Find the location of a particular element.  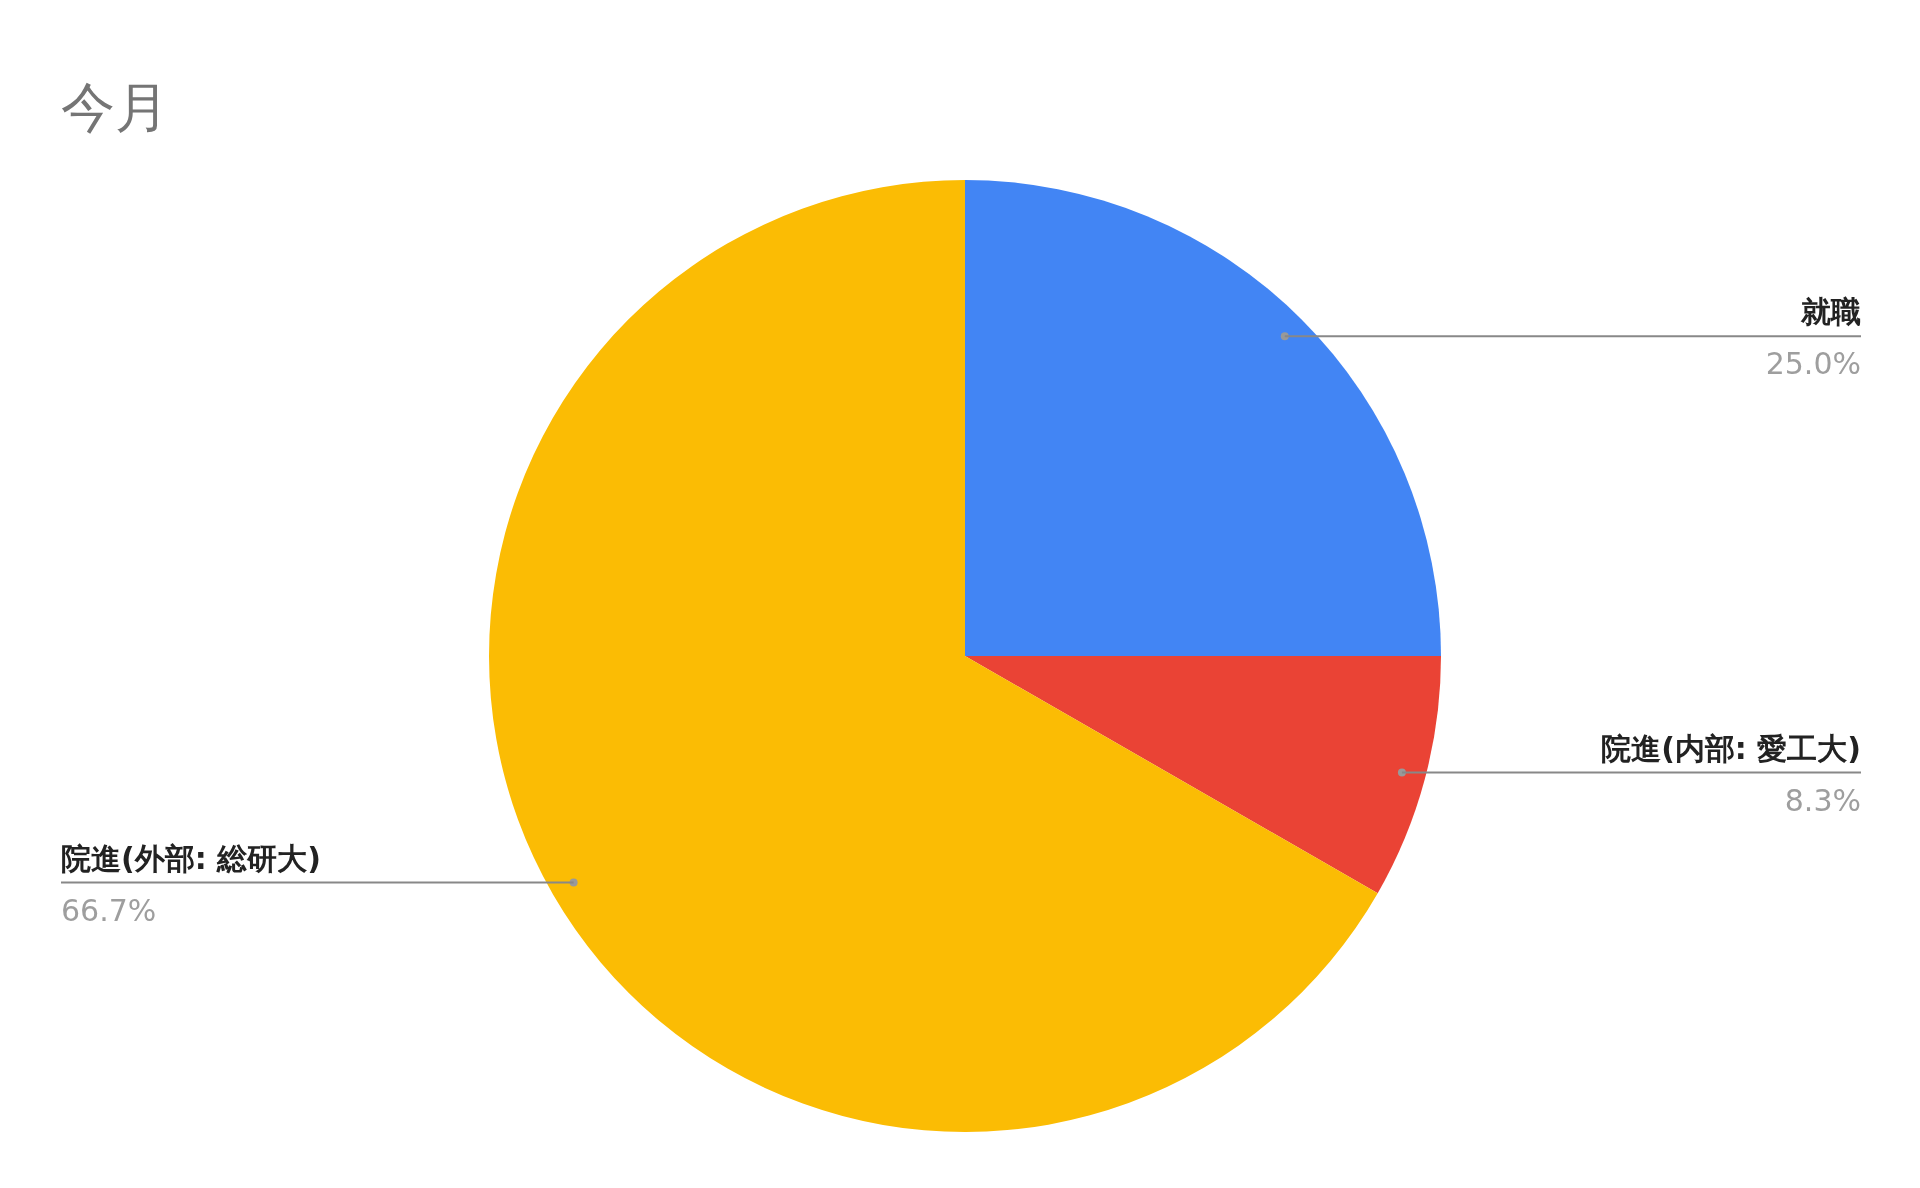

data-label: 66.7% is located at coordinates (109, 910).